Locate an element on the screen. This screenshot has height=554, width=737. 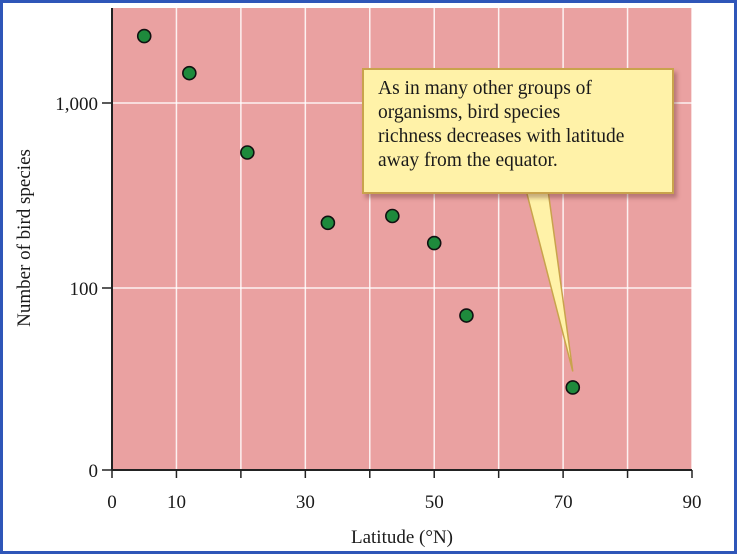
x-tick-label: 90 is located at coordinates (692, 502).